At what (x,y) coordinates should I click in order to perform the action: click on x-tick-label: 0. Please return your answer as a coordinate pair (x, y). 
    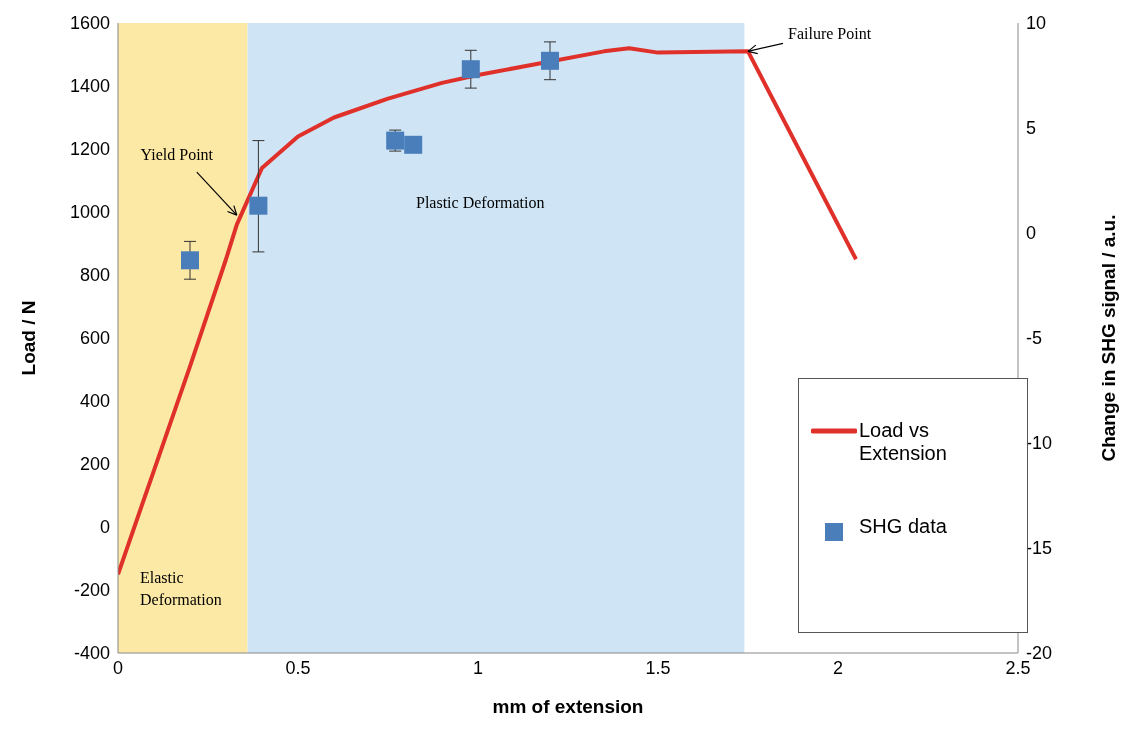
    Looking at the image, I should click on (118, 667).